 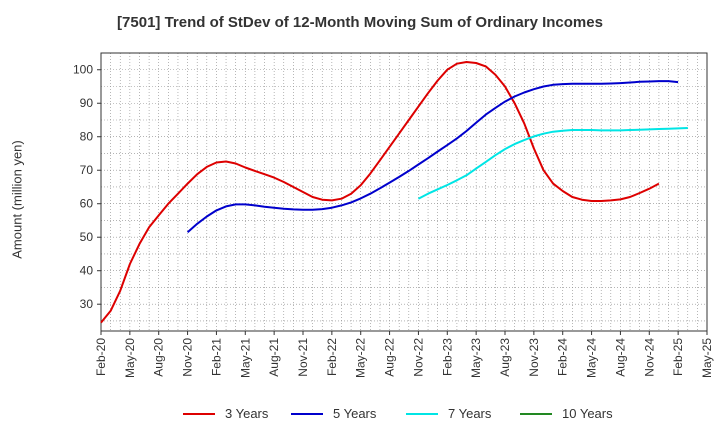 What do you see at coordinates (355, 413) in the screenshot?
I see `legend-label: 5 Years` at bounding box center [355, 413].